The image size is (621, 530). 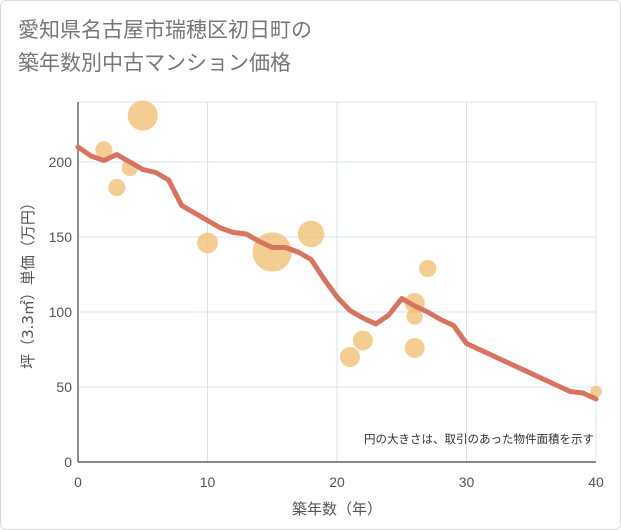 What do you see at coordinates (208, 482) in the screenshot?
I see `x-tick-label: 10` at bounding box center [208, 482].